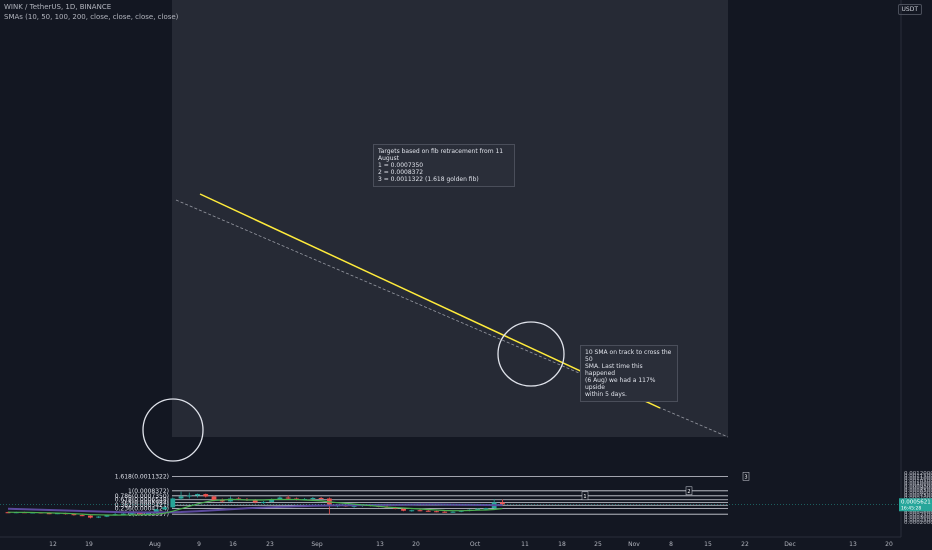  Describe the element at coordinates (142, 509) in the screenshot. I see `fib-level-label: 0.236(0.0004724)` at that location.